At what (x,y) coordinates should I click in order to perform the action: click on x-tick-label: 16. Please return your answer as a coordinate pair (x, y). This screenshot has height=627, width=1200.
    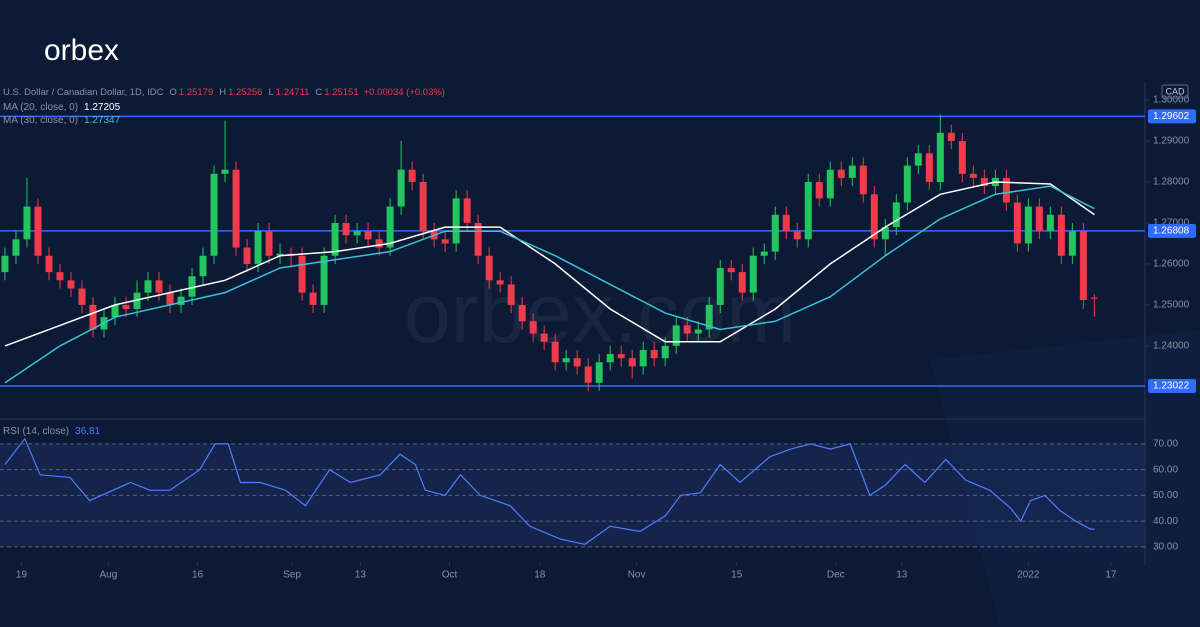
    Looking at the image, I should click on (198, 575).